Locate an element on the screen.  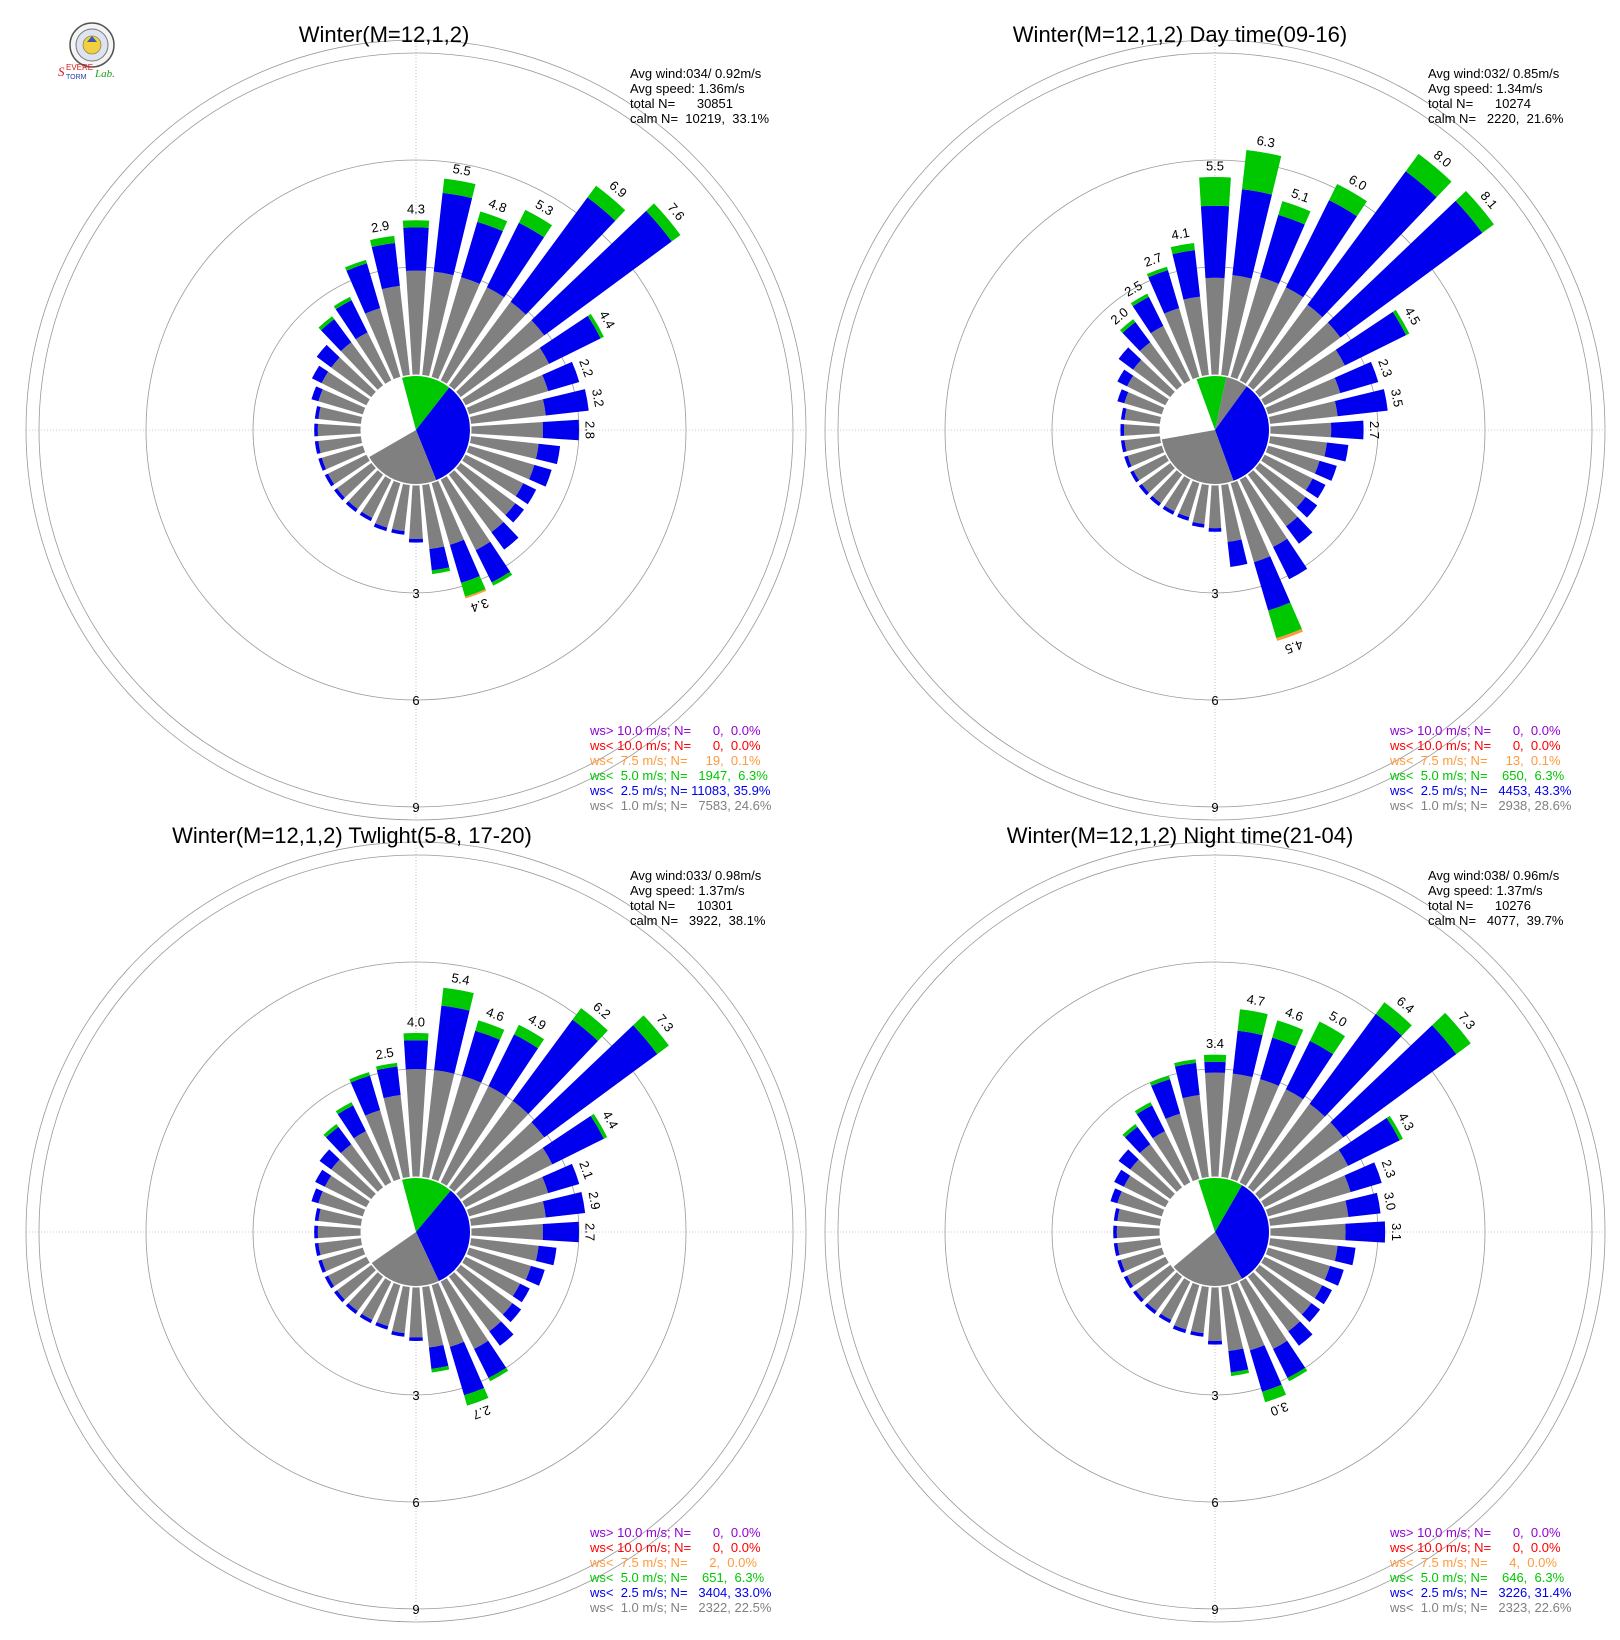
bar-segment-30-blue is located at coordinates (1309, 1070).